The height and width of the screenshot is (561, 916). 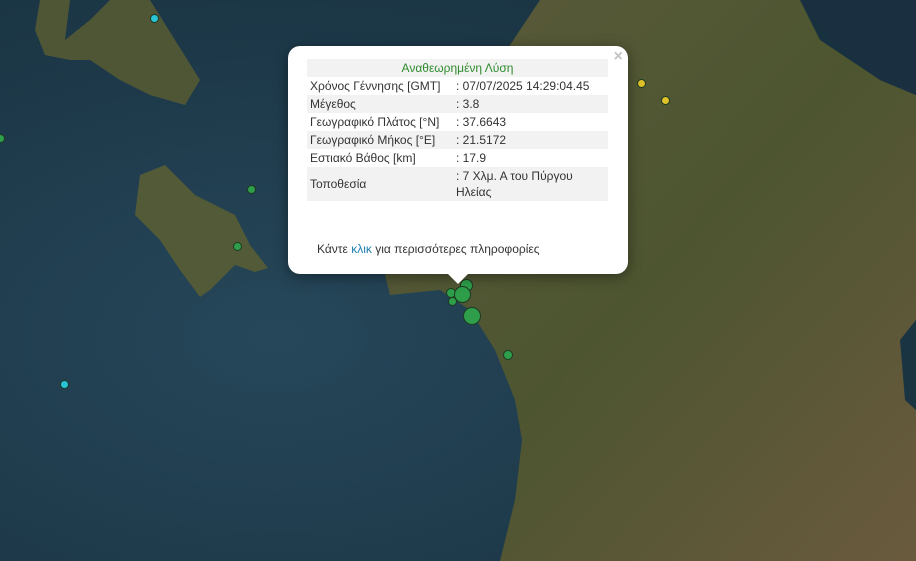 What do you see at coordinates (375, 122) in the screenshot?
I see `detail-label: Γεωγραφικό Πλάτος [°N]` at bounding box center [375, 122].